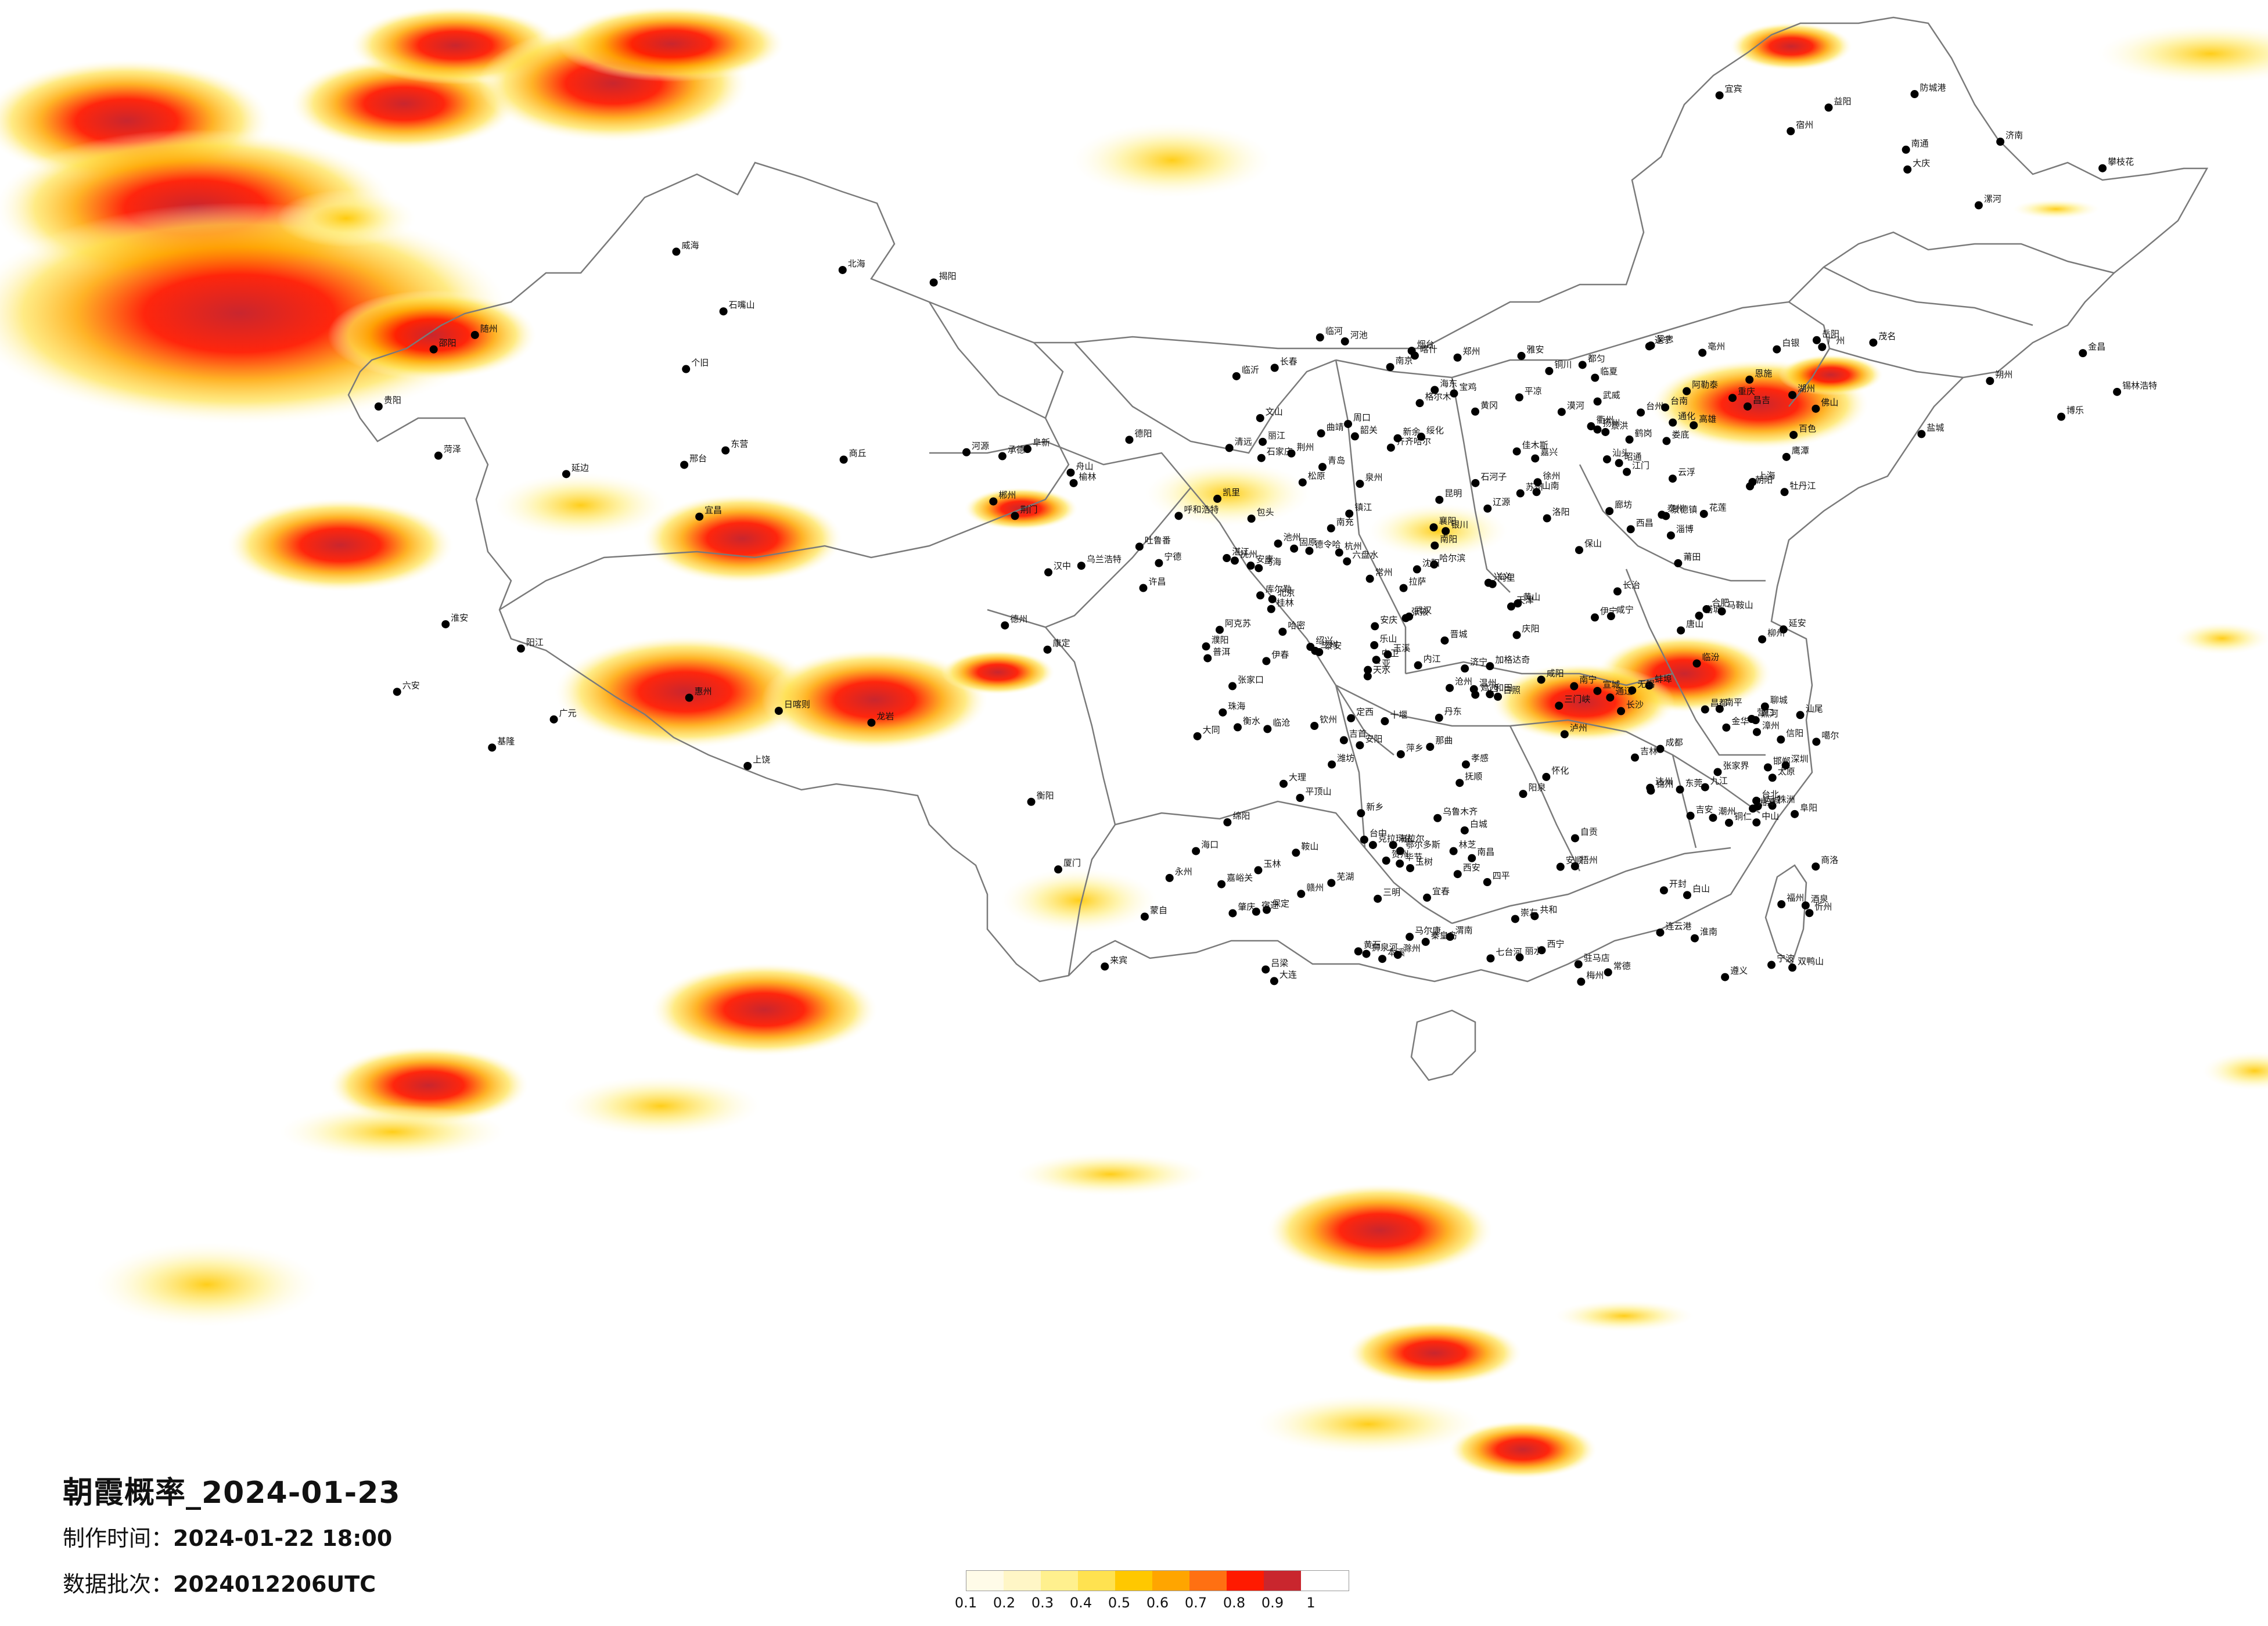 Image resolution: width=2268 pixels, height=1626 pixels. Describe the element at coordinates (1591, 886) in the screenshot. I see `border-guangxi-guangdong` at that location.